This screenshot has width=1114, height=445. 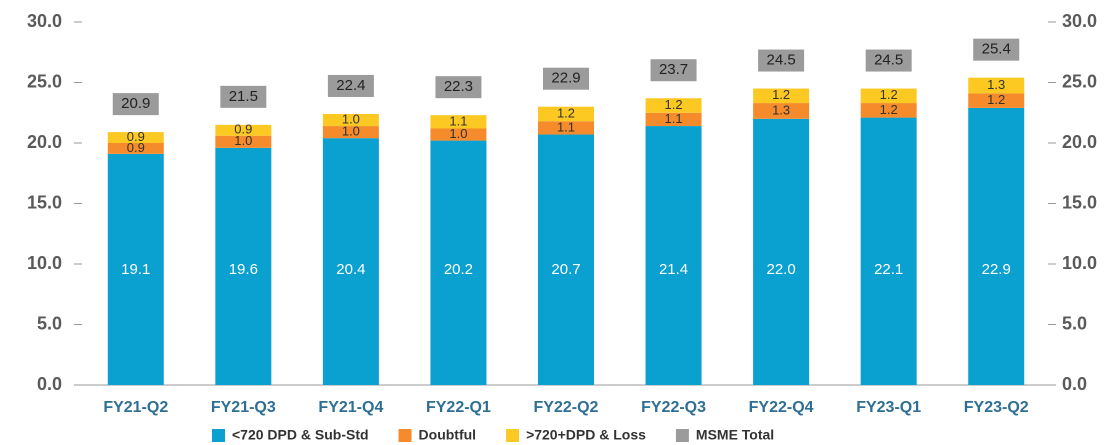 I want to click on y-tick-label: 5.0, so click(x=49, y=323).